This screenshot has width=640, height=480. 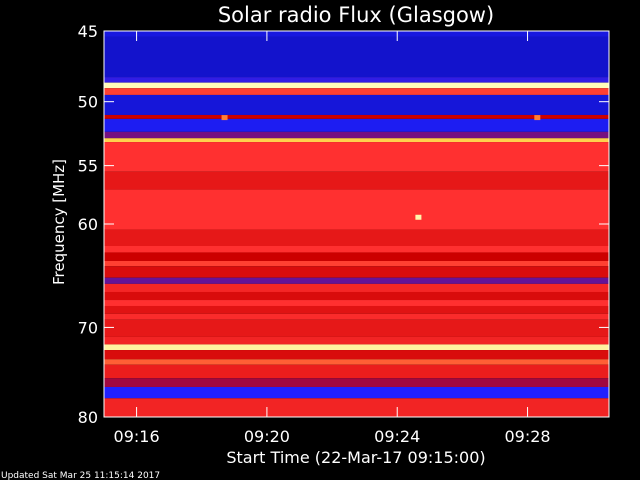 What do you see at coordinates (88, 166) in the screenshot?
I see `y-tick-label: 55` at bounding box center [88, 166].